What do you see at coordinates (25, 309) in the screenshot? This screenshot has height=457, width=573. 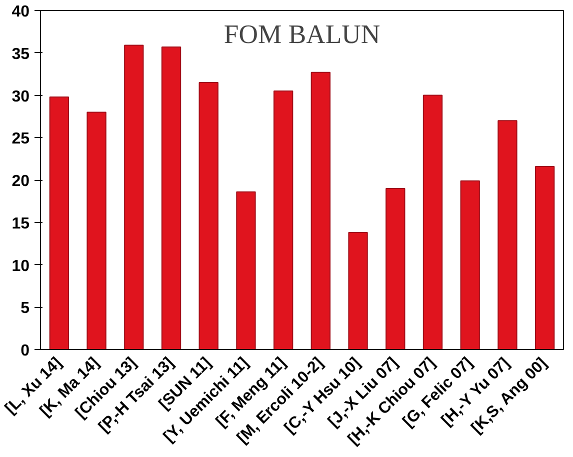 I see `y-tick-label: 5` at bounding box center [25, 309].